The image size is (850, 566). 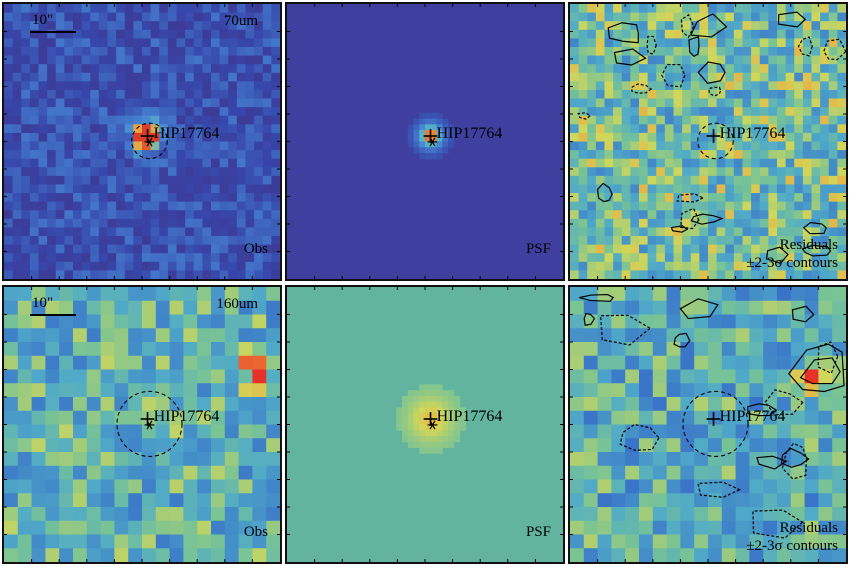 What do you see at coordinates (237, 304) in the screenshot?
I see `band-label: 160um` at bounding box center [237, 304].